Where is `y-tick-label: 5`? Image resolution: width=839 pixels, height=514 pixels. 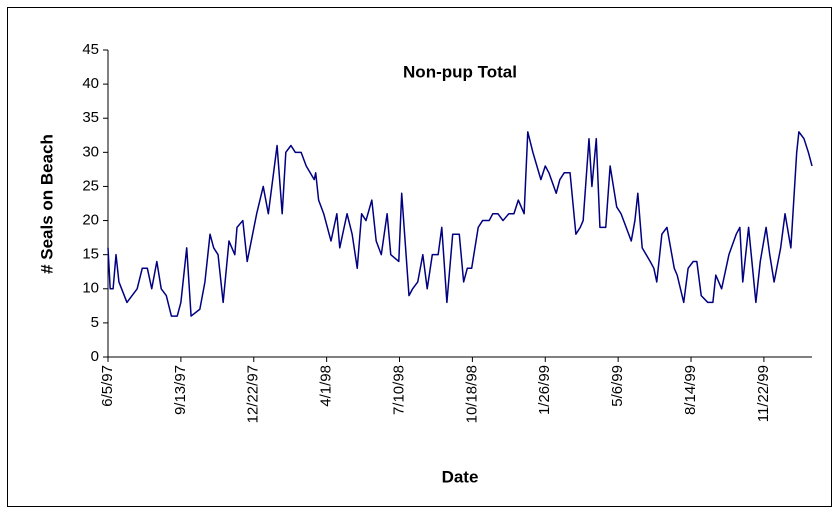
y-tick-label: 5 is located at coordinates (95, 322).